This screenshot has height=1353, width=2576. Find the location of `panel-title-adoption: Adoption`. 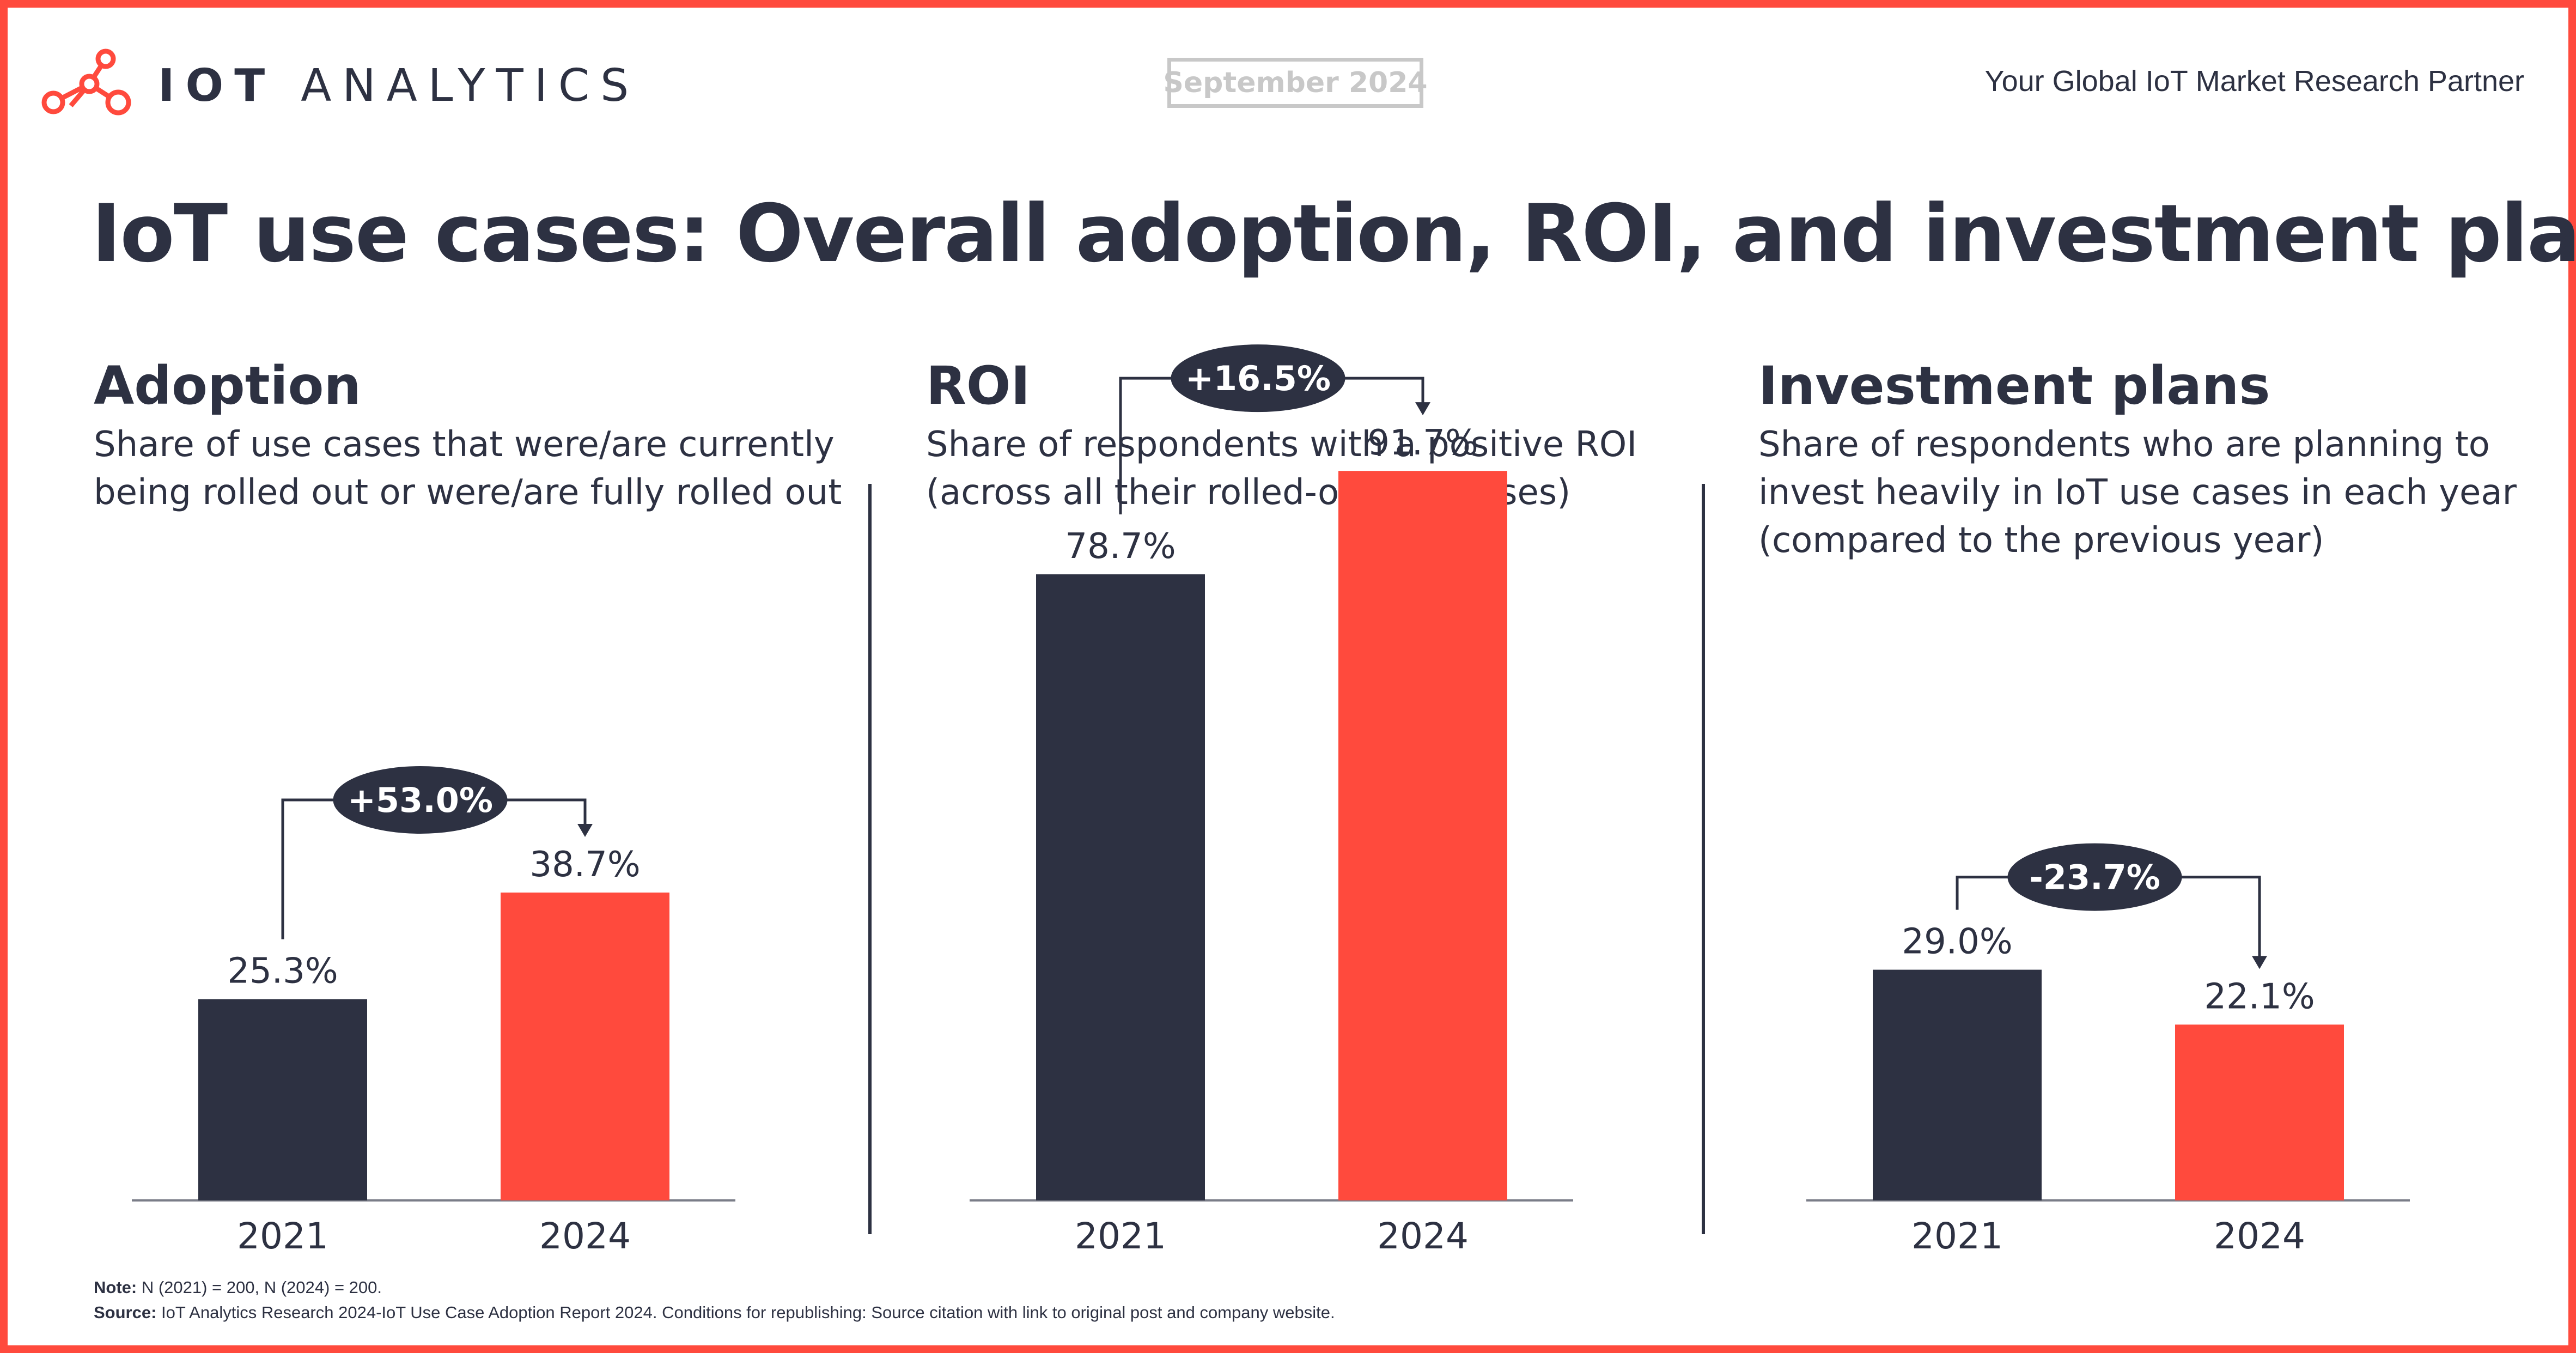

panel-title-adoption: Adoption is located at coordinates (227, 385).